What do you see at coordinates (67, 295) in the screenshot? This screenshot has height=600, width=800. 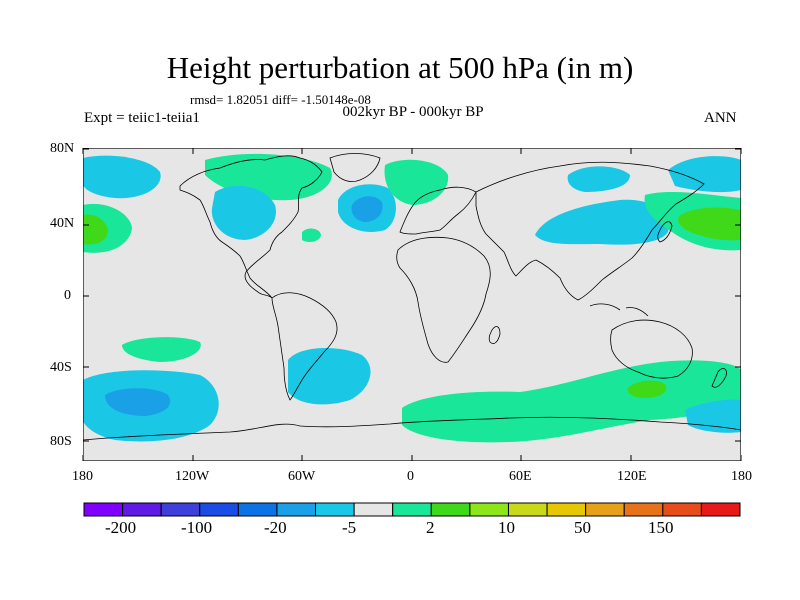 I see `y-tick-label: 0` at bounding box center [67, 295].